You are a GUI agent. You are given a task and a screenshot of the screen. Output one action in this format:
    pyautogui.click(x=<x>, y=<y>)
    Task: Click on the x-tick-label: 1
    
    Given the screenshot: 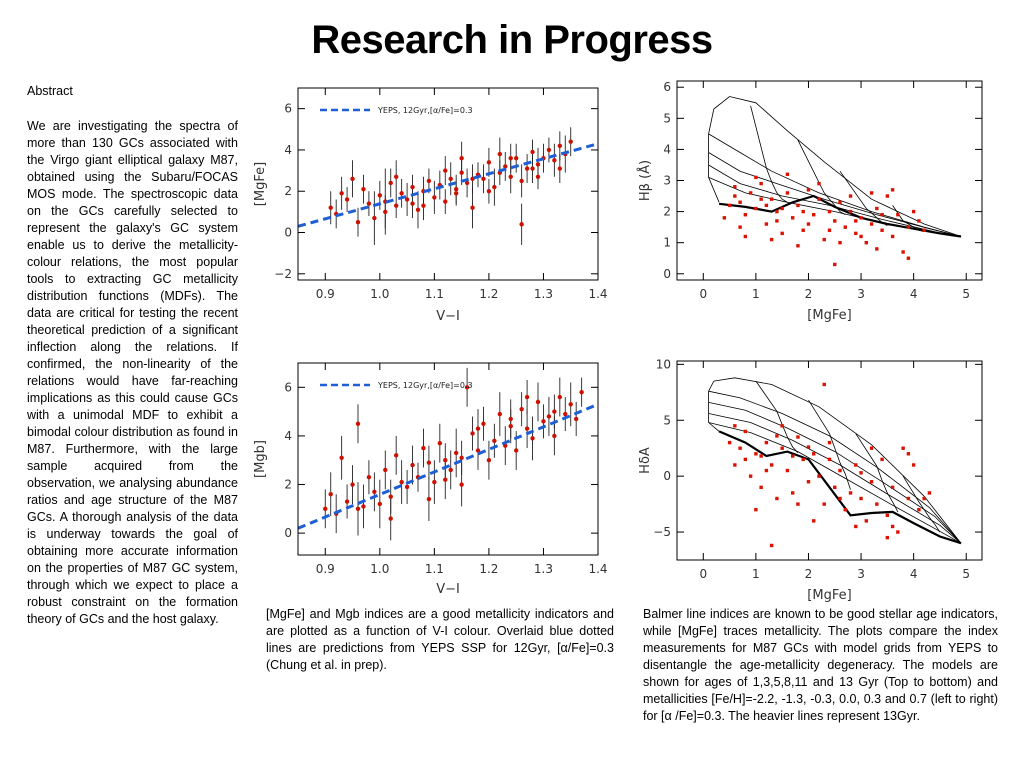 What is the action you would take?
    pyautogui.click(x=756, y=574)
    